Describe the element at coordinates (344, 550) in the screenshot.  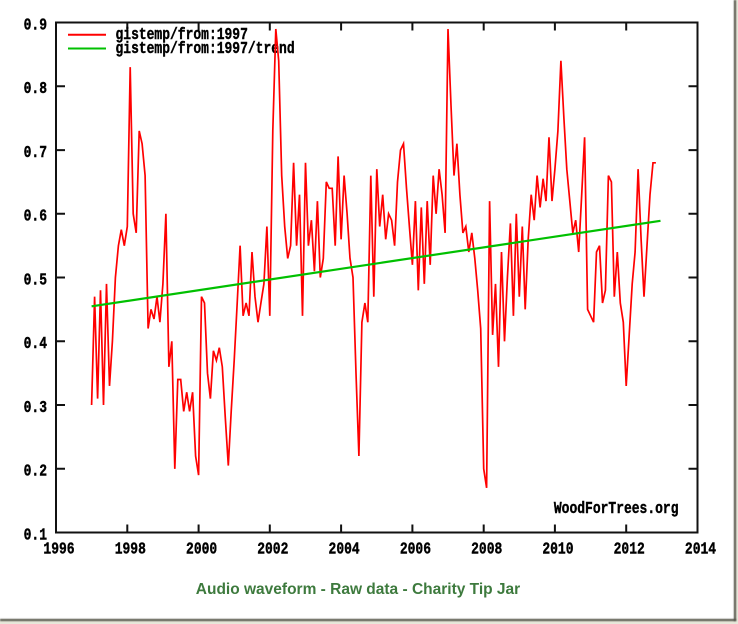
I see `svg-text: 2004` at that location.